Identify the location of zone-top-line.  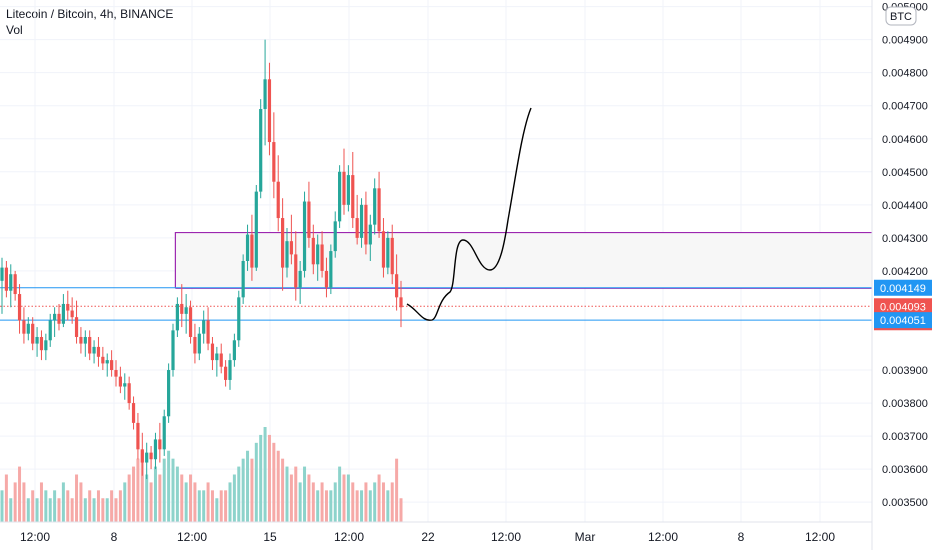
(523, 259).